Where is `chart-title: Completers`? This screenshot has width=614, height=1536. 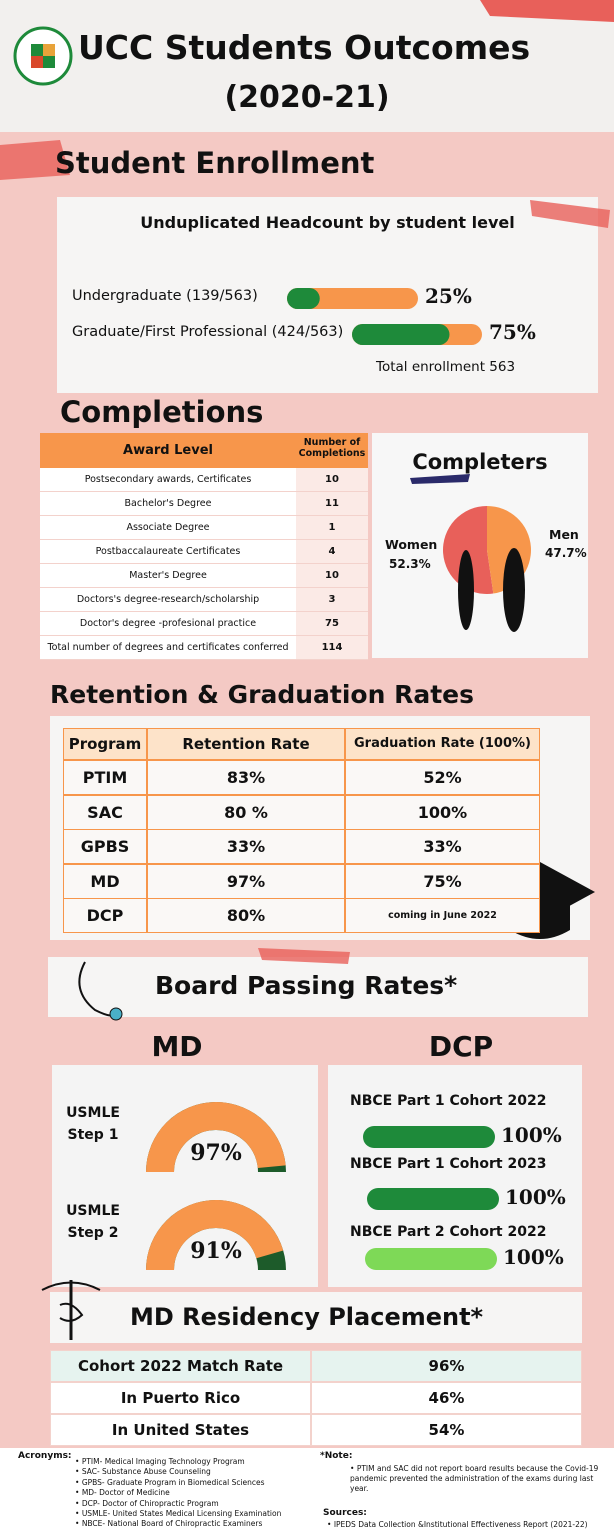
chart-title: Completers is located at coordinates (480, 462).